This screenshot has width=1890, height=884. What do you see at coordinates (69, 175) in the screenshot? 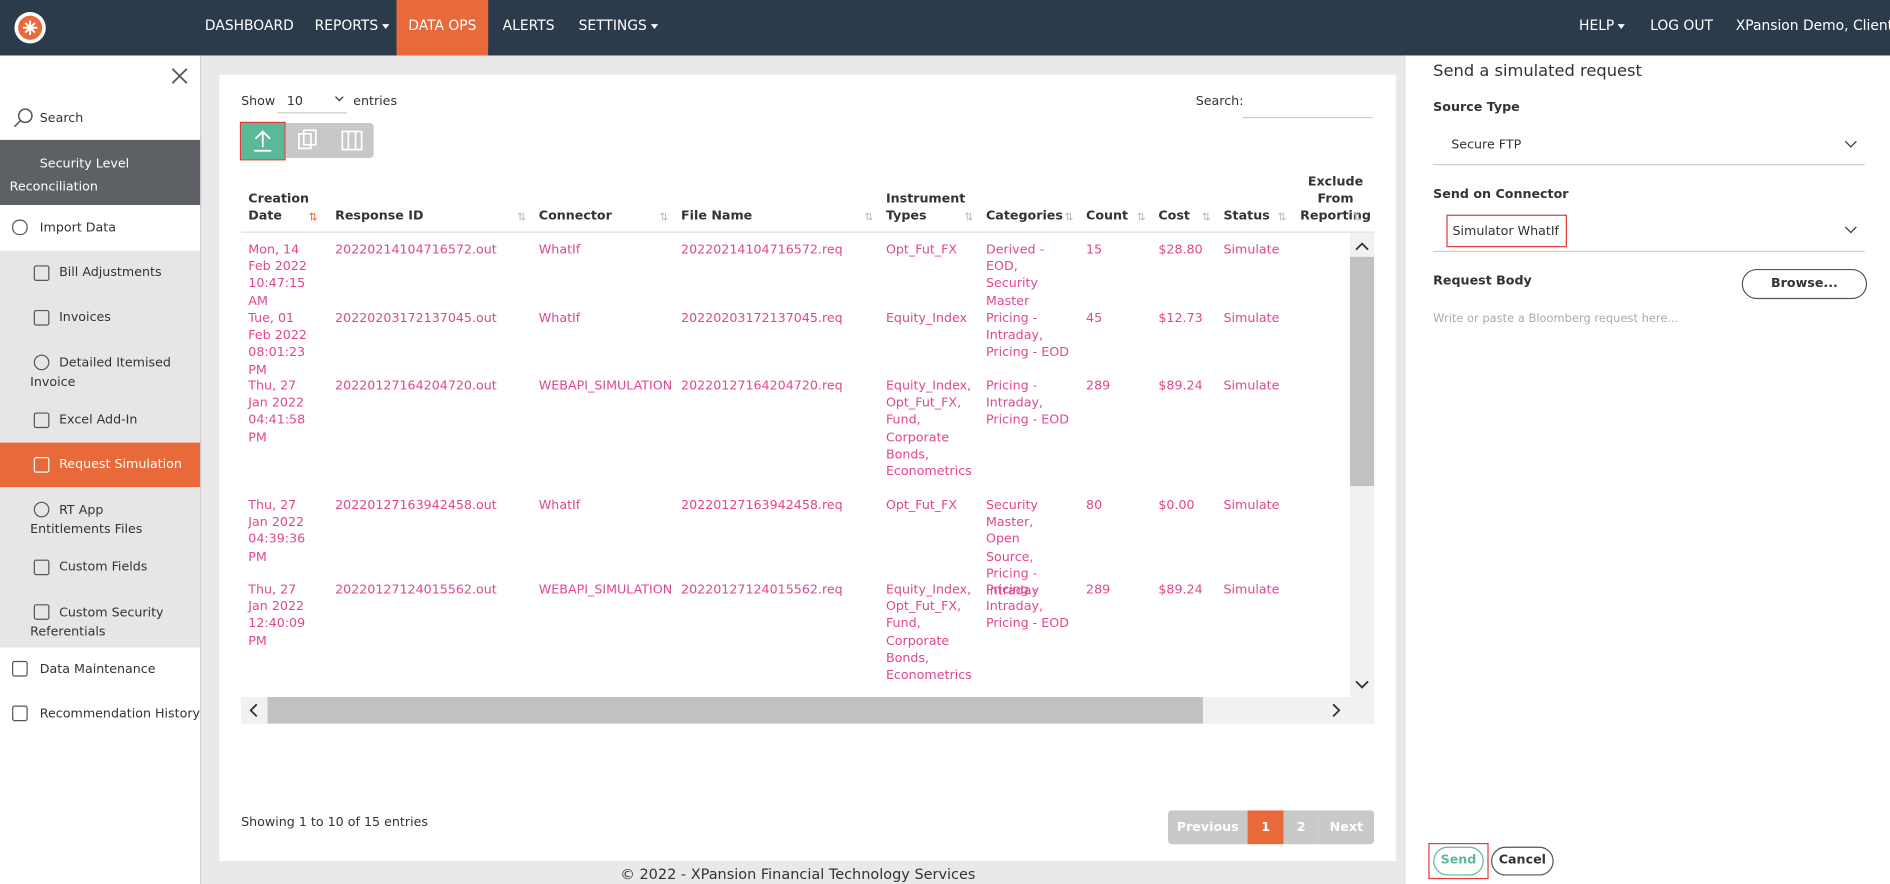
I see `sidebar-label: Security Level Reconciliation` at bounding box center [69, 175].